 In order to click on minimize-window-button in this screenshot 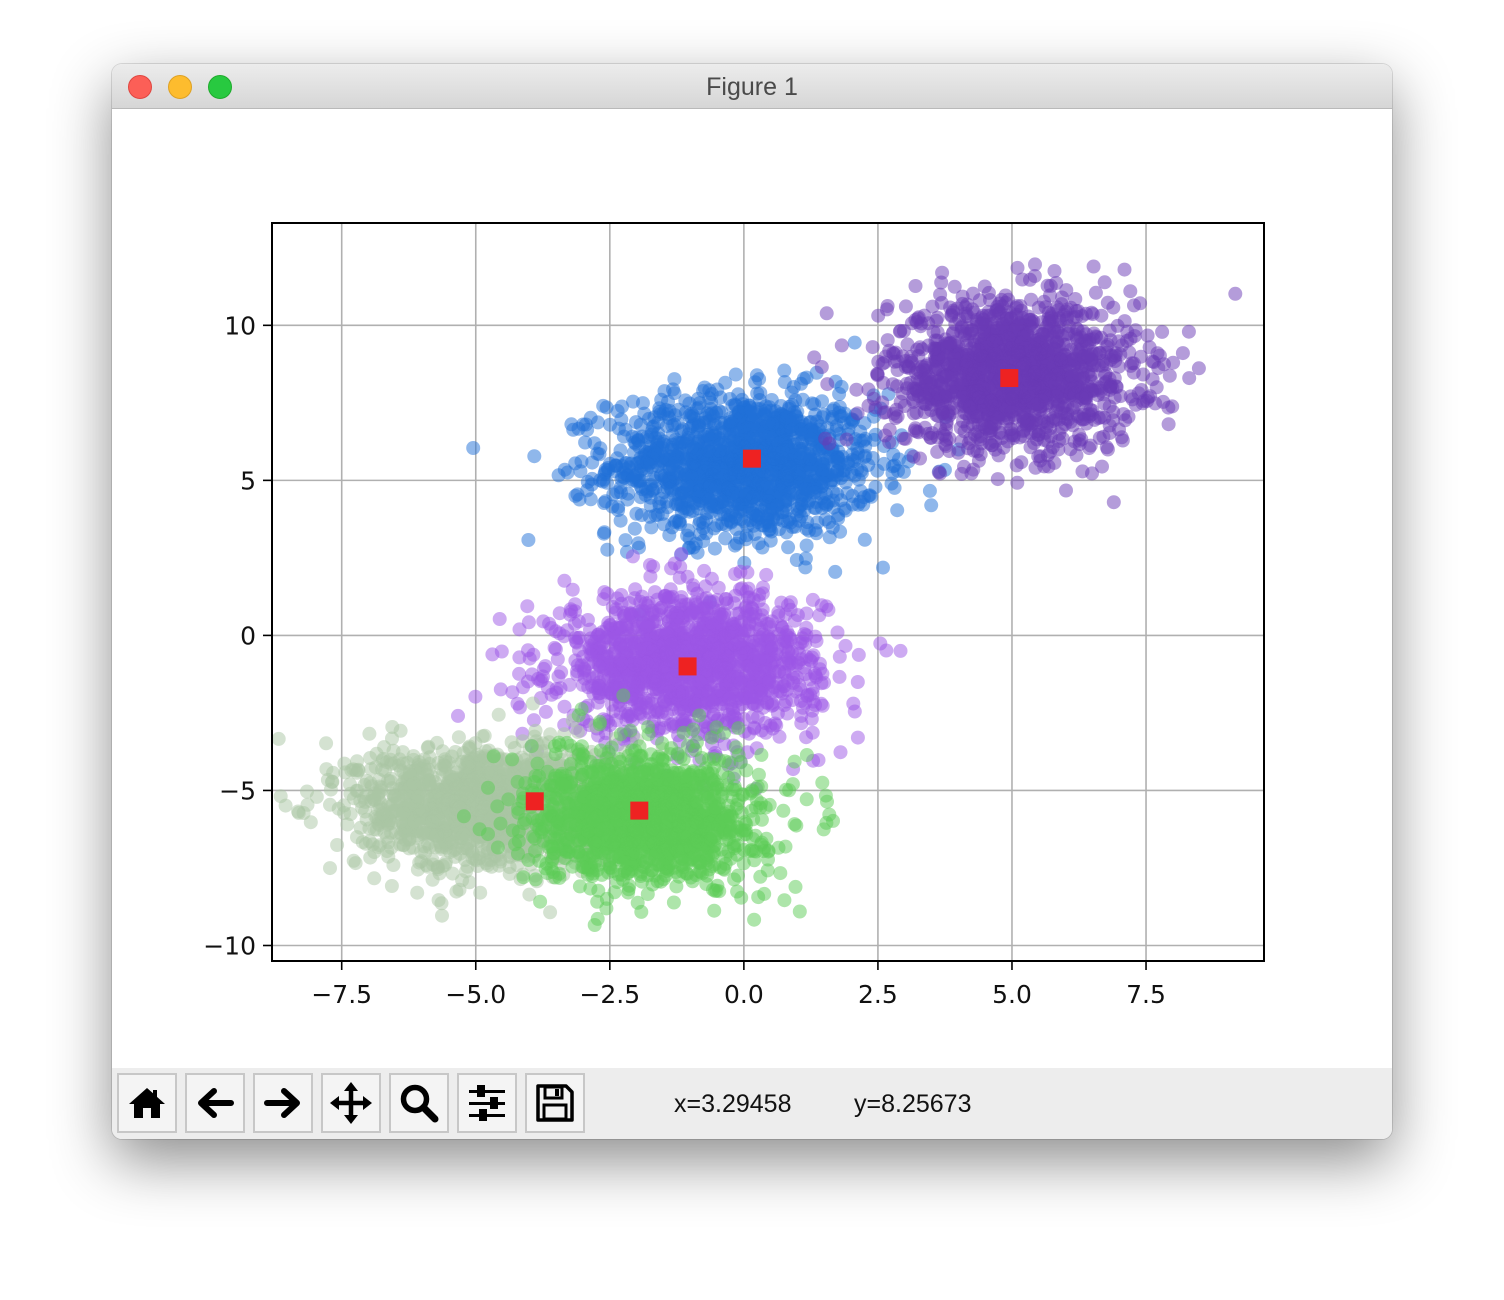, I will do `click(180, 87)`.